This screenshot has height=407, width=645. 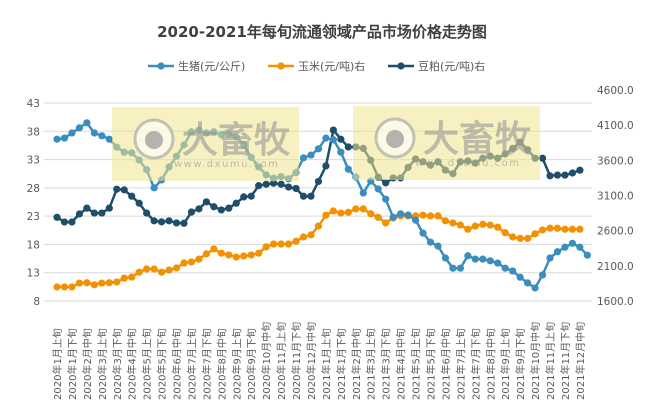 I want to click on left-tick-label: 13, so click(x=33, y=274).